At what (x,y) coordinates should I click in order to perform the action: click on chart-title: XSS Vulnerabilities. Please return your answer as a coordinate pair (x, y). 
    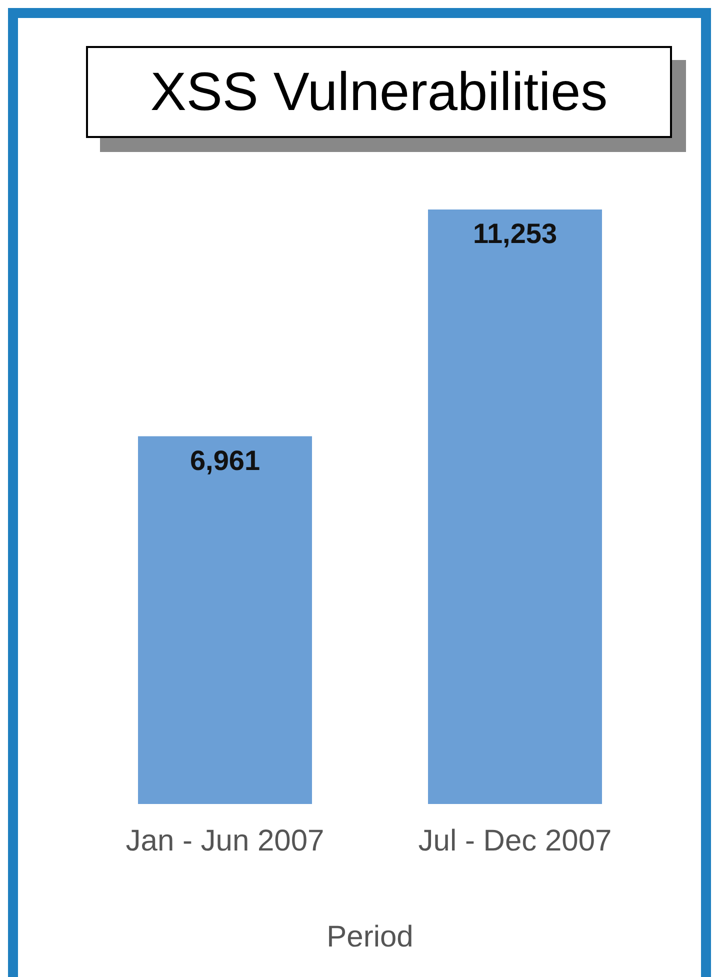
    Looking at the image, I should click on (379, 92).